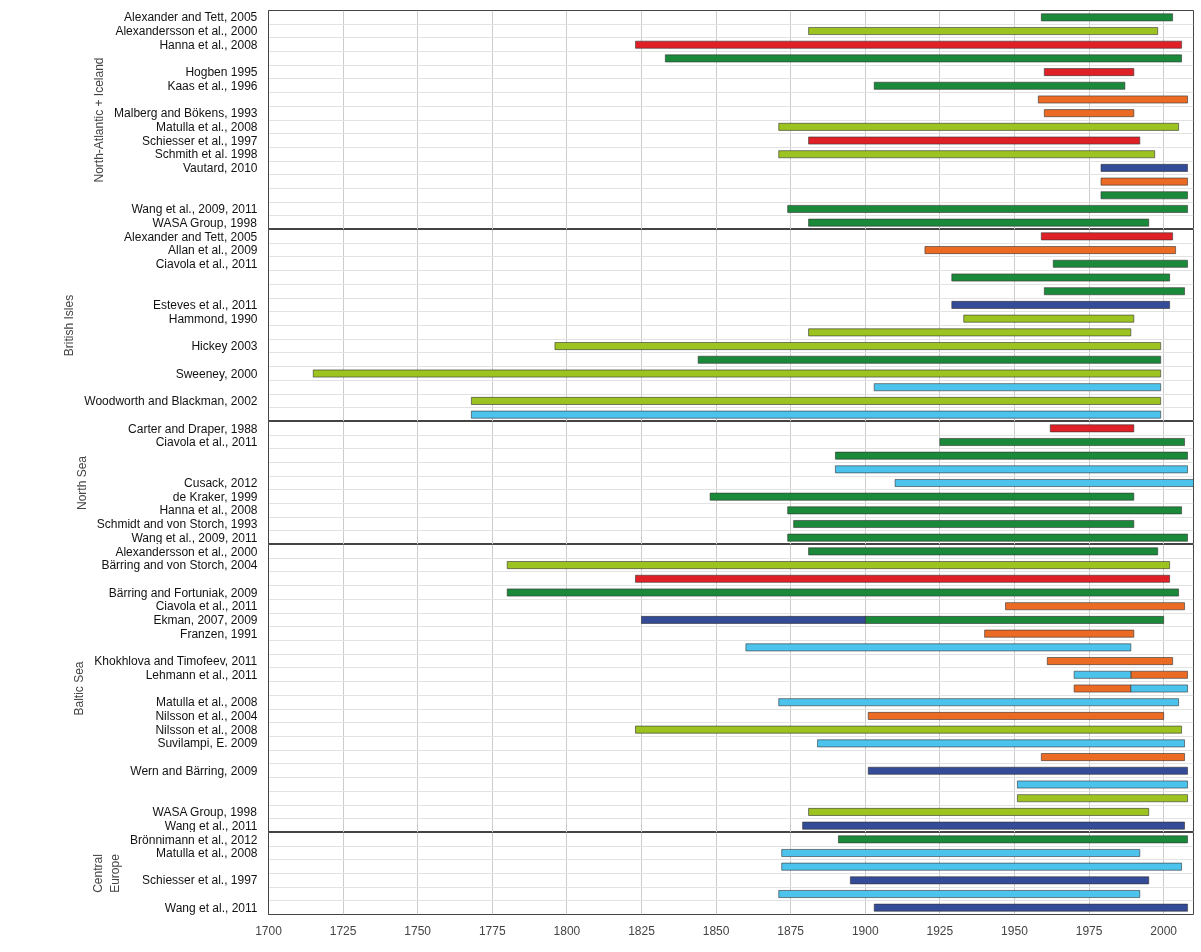 This screenshot has height=952, width=1201. What do you see at coordinates (99, 120) in the screenshot?
I see `y-axis-title: North-Atlantic + Iceland` at bounding box center [99, 120].